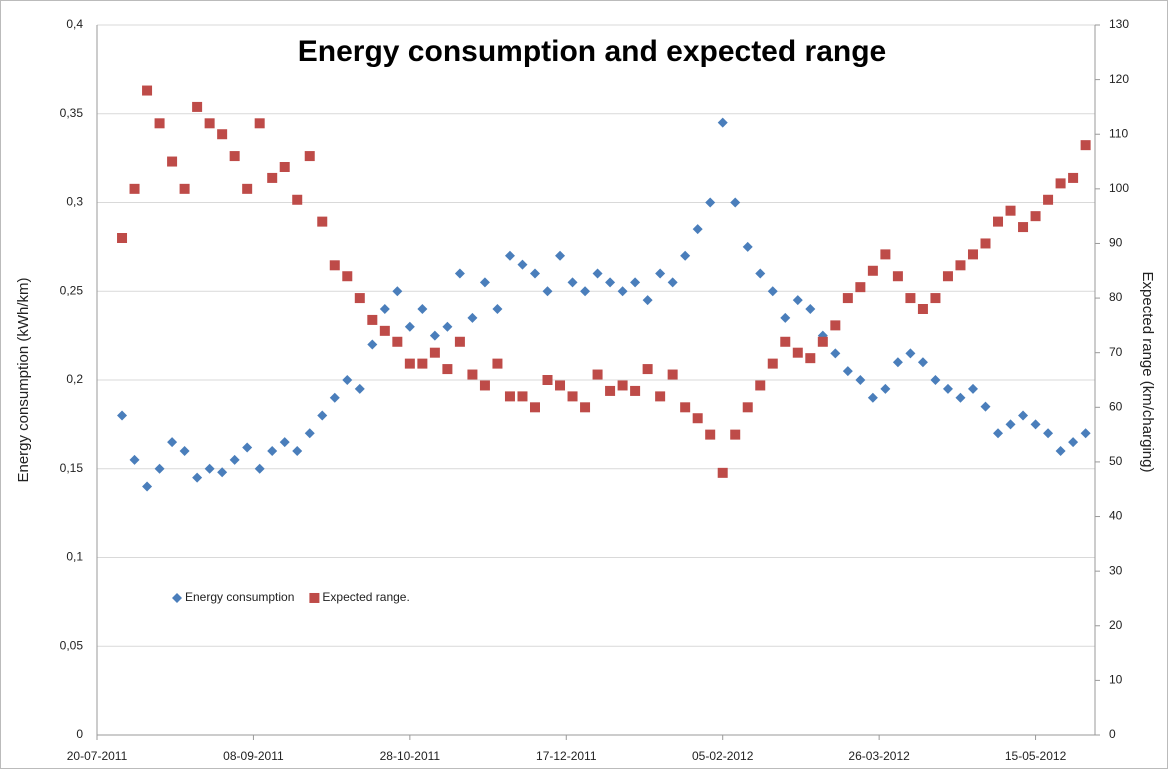  What do you see at coordinates (1116, 243) in the screenshot?
I see `y2-tick-label: 90` at bounding box center [1116, 243].